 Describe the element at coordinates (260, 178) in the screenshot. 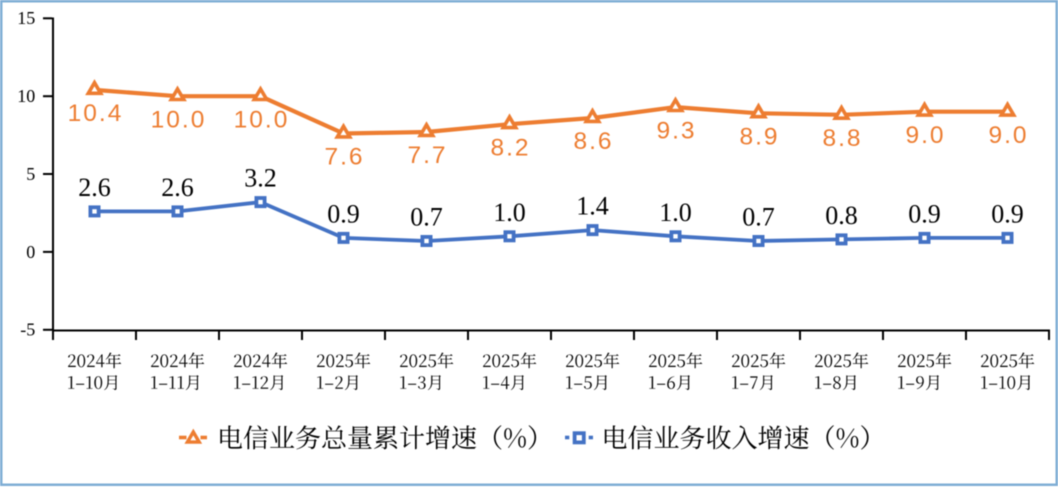

I see `svg-text: 3.2` at that location.